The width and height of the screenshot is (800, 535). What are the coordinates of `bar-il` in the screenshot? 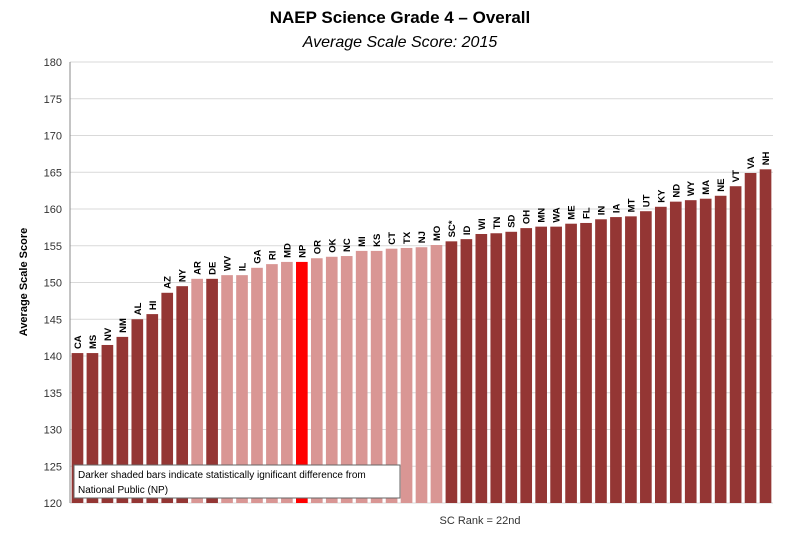 It's located at (242, 389).